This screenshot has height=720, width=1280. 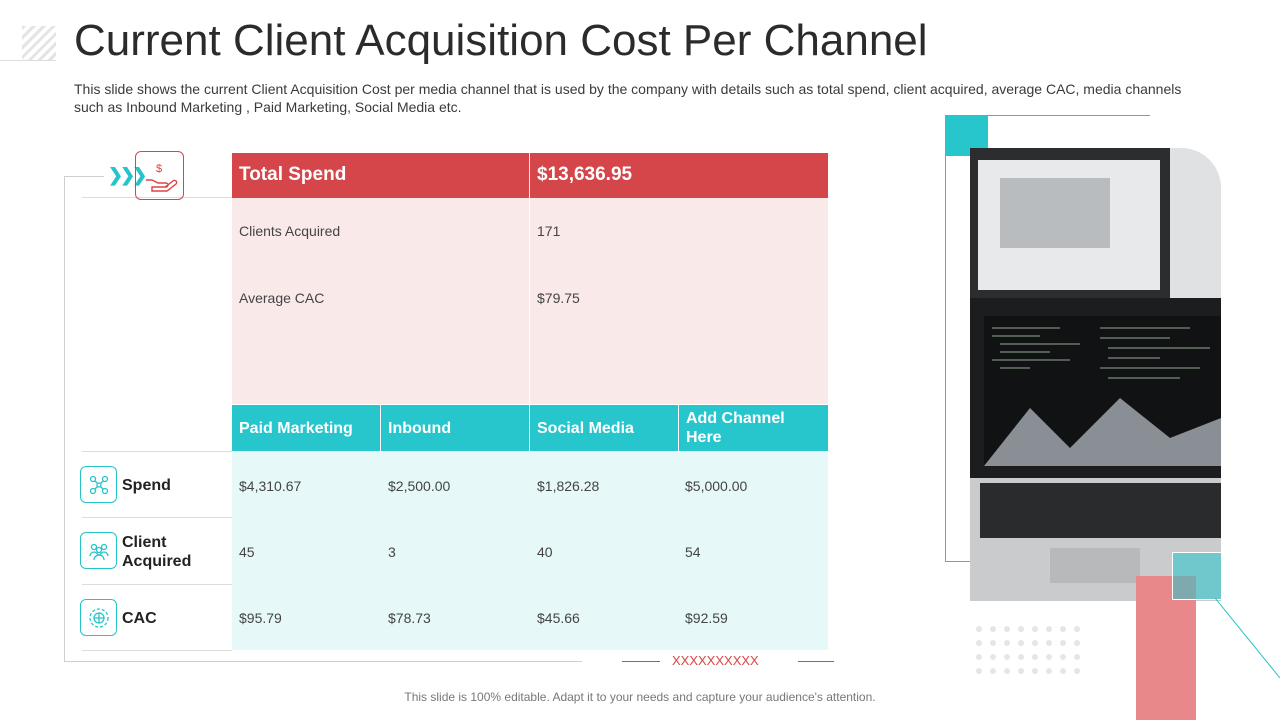 What do you see at coordinates (549, 231) in the screenshot?
I see `clients-acquired-value: 171` at bounding box center [549, 231].